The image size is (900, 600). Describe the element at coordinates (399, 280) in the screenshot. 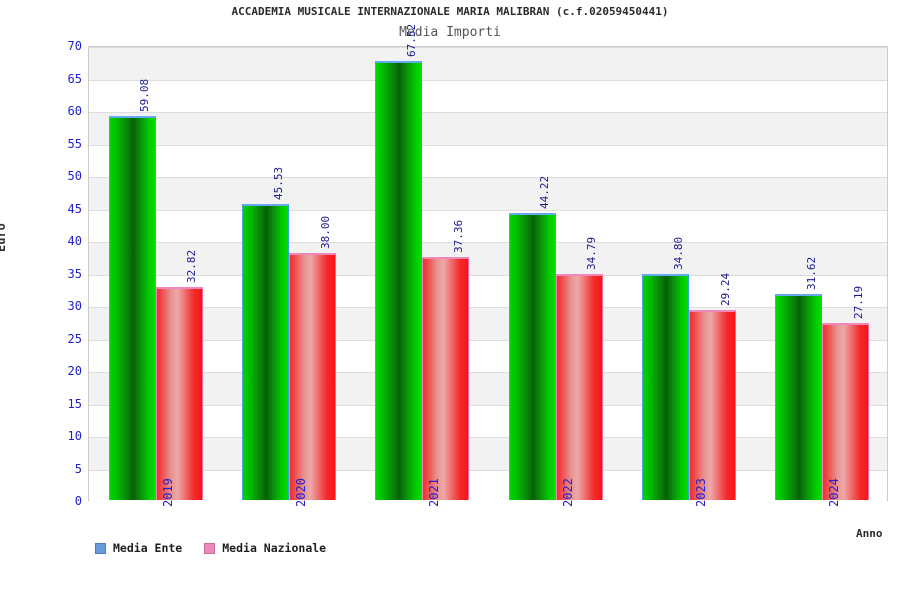

I see `bar-2021-media-ente` at that location.